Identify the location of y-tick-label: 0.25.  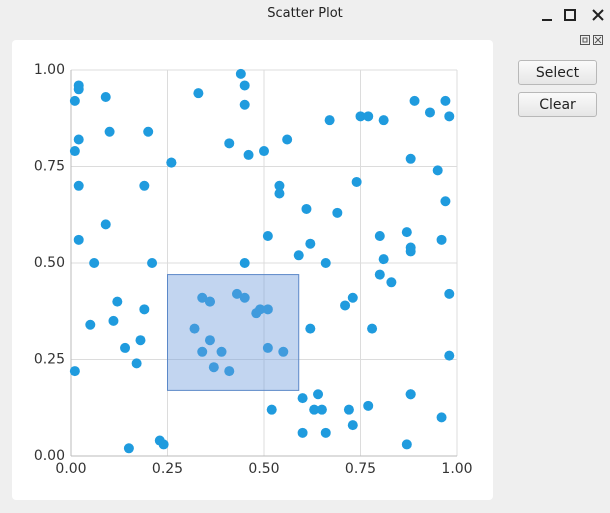
(49, 360).